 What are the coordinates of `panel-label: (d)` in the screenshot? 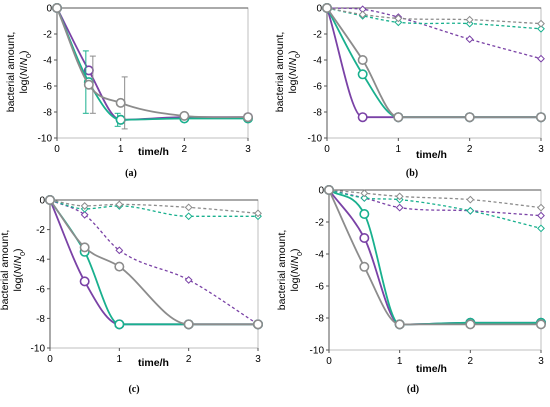 It's located at (413, 389).